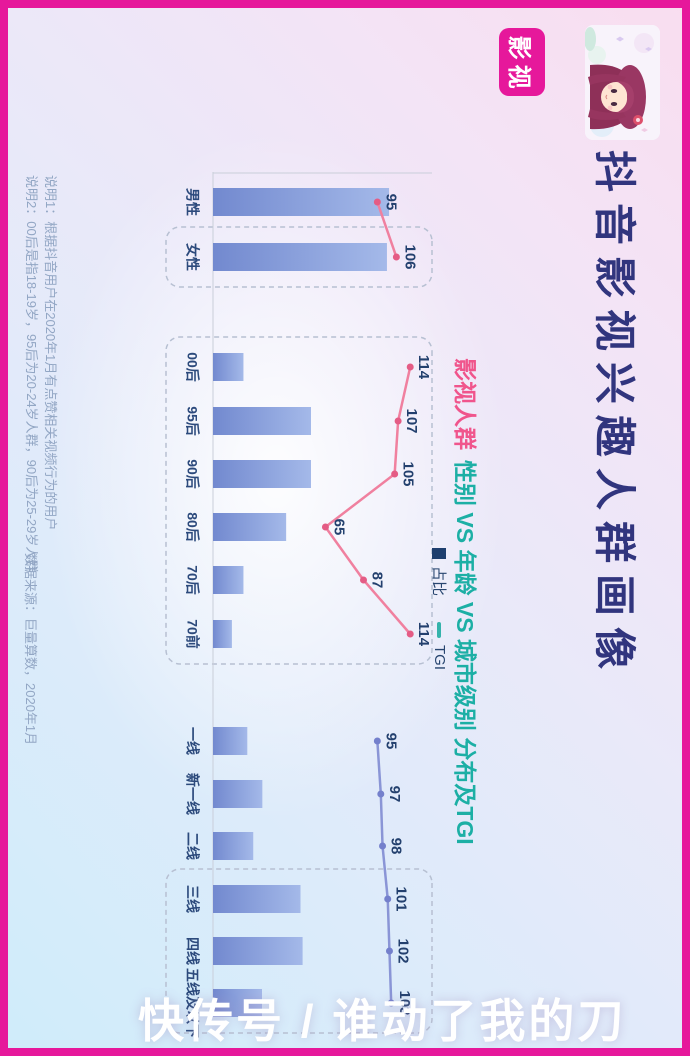  I want to click on page-title: 抖音影视兴趣人群画像, so click(614, 415).